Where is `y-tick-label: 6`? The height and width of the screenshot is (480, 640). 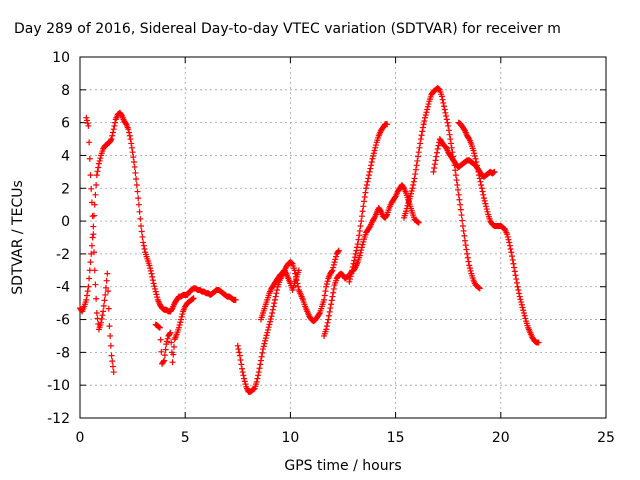 y-tick-label: 6 is located at coordinates (65, 124).